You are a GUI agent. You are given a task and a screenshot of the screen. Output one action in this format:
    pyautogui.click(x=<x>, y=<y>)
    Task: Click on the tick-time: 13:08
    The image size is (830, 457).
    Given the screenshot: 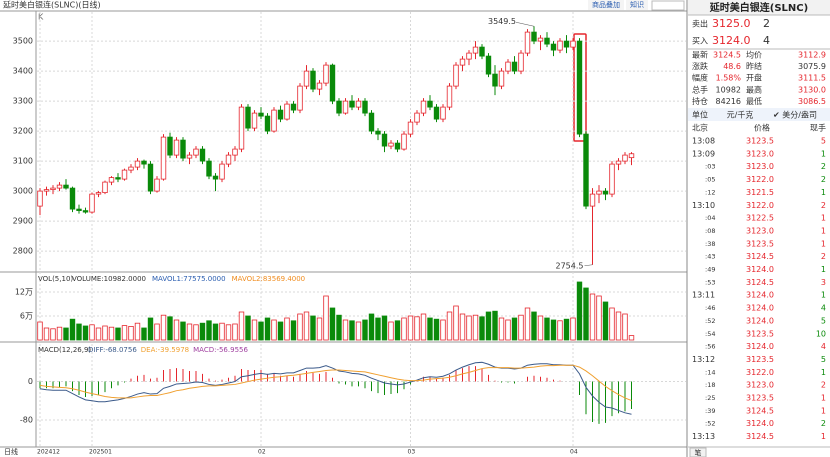 What is the action you would take?
    pyautogui.click(x=703, y=141)
    